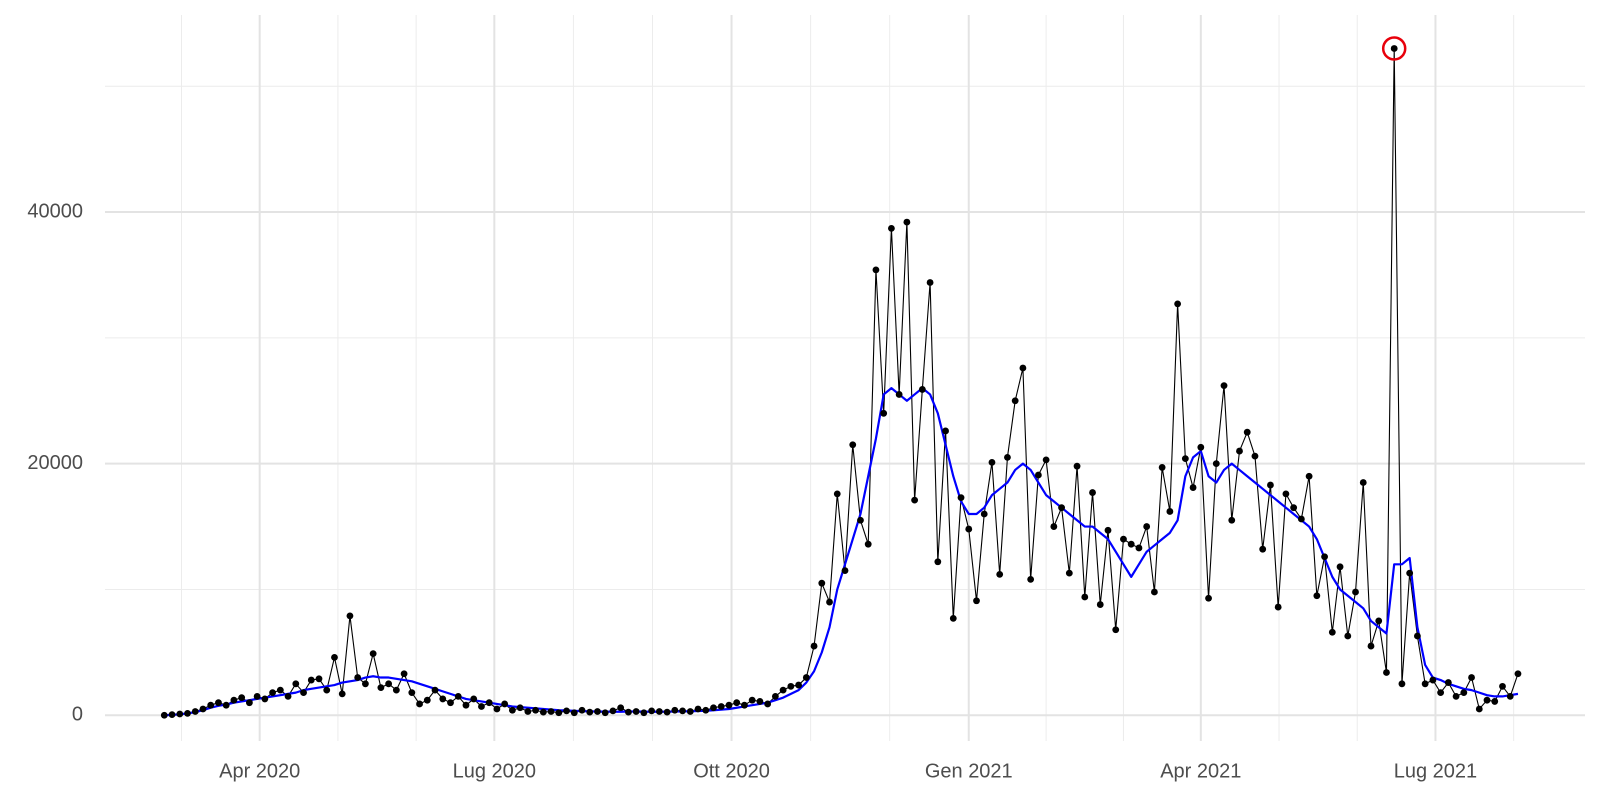 This screenshot has height=800, width=1600. Describe the element at coordinates (494, 771) in the screenshot. I see `x-tick-label: Lug 2020` at that location.